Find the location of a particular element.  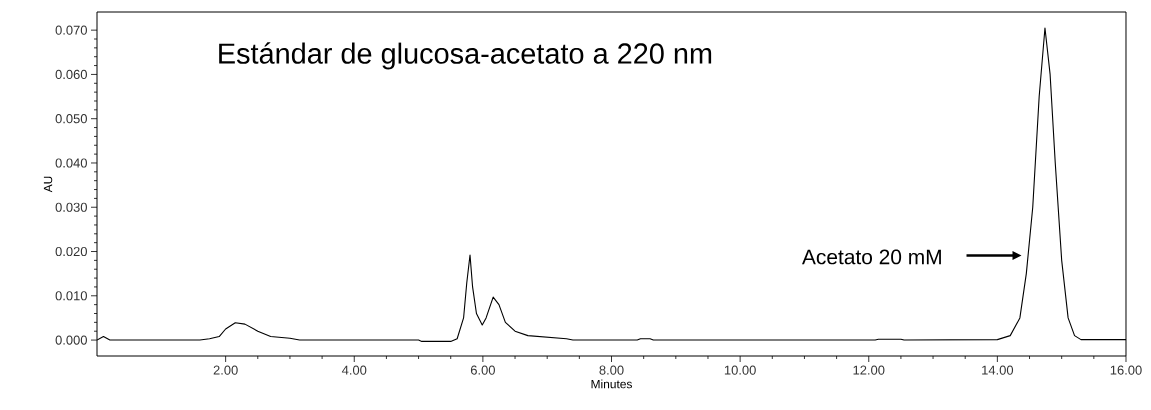

x-tick-label: 16.00 is located at coordinates (1126, 370).